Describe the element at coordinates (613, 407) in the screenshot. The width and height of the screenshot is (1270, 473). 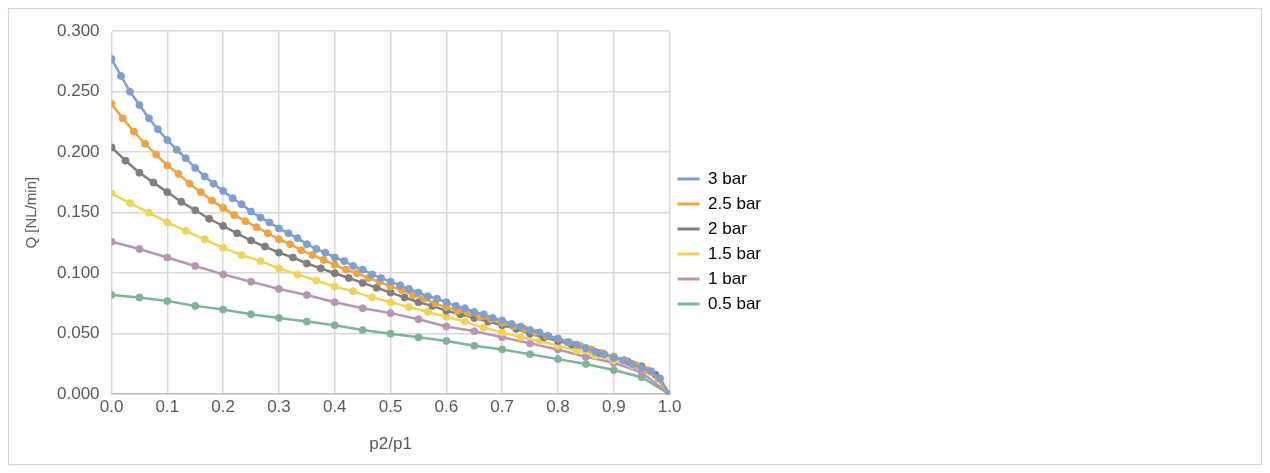
I see `x-tick-label: 0.9` at that location.